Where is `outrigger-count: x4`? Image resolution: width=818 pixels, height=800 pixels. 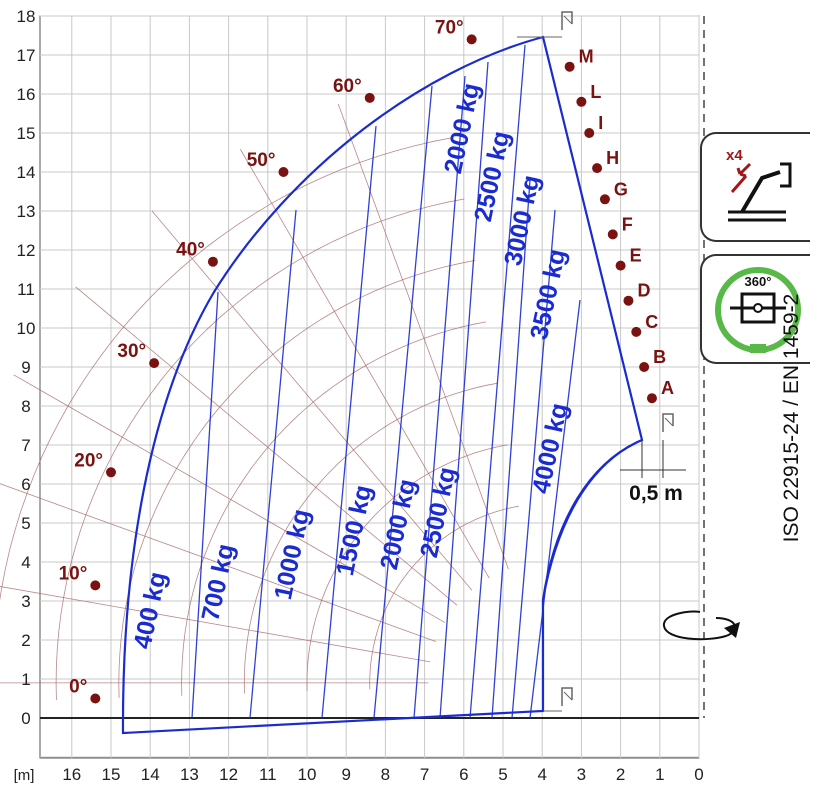
outrigger-count: x4 is located at coordinates (734, 155).